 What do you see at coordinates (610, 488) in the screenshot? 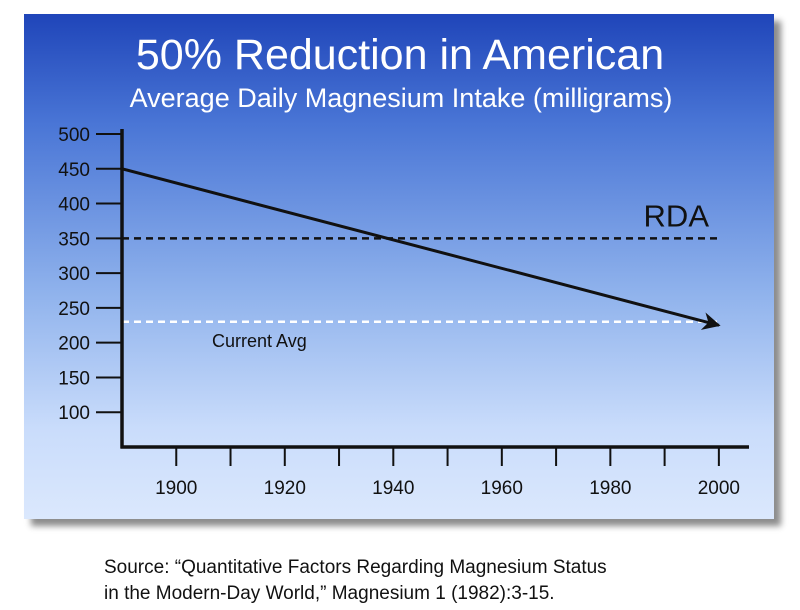
I see `x-tick-label: 1980` at bounding box center [610, 488].